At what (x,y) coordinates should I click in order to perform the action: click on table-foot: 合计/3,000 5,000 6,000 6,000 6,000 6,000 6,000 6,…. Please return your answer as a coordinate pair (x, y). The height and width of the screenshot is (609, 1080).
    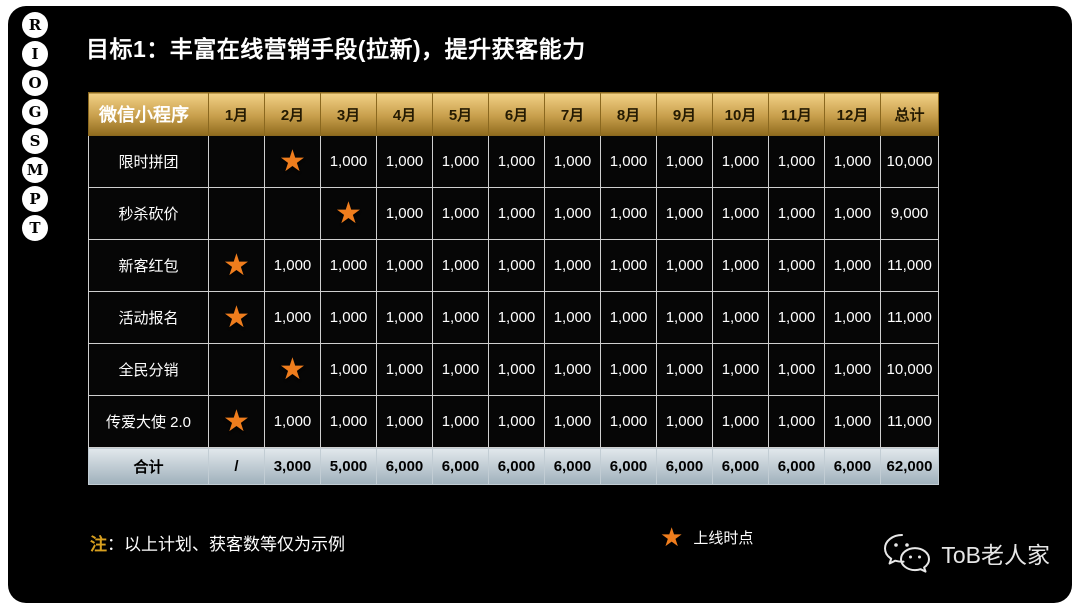
    Looking at the image, I should click on (513, 466).